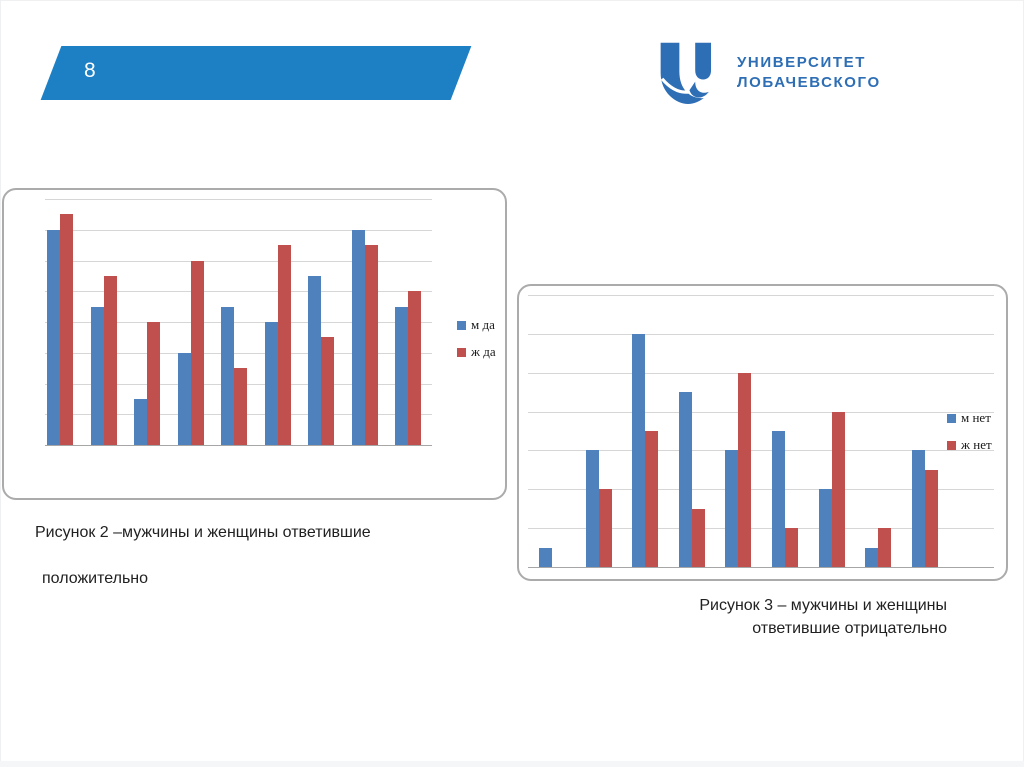 This screenshot has height=767, width=1024. I want to click on legend-item: м нет, so click(969, 418).